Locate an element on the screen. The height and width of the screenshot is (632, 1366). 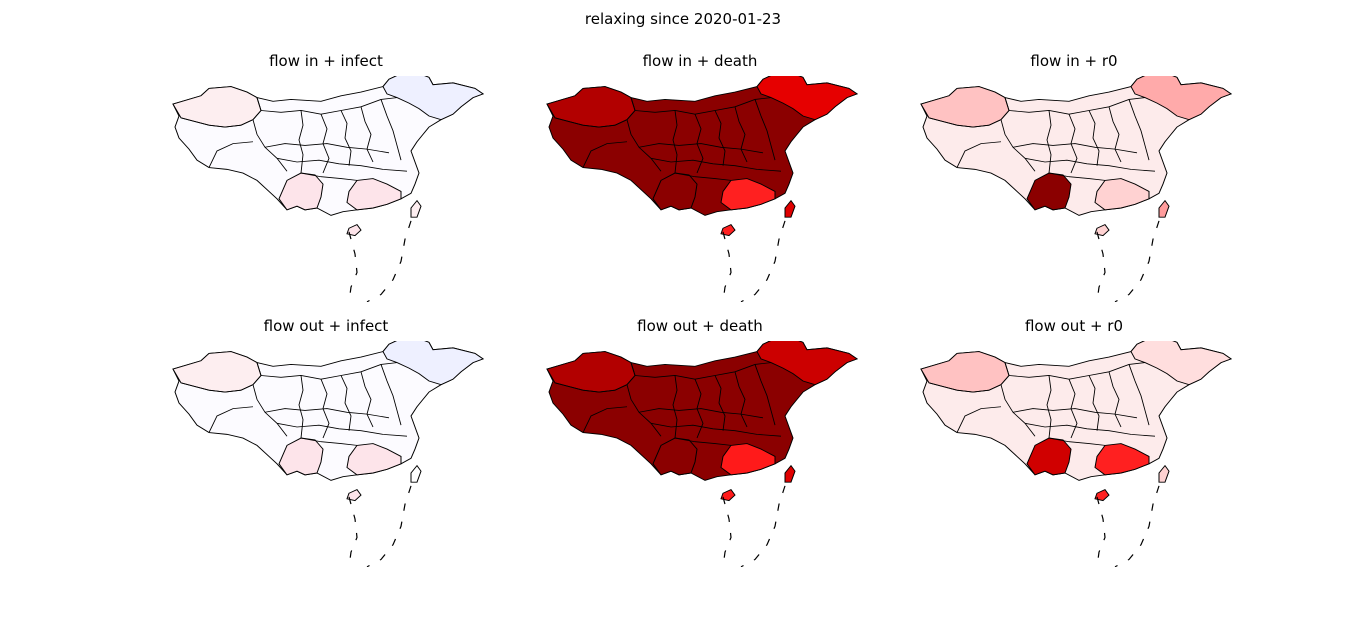
map-panel-flow-in-r0: flow in + r0 is located at coordinates (1074, 177).